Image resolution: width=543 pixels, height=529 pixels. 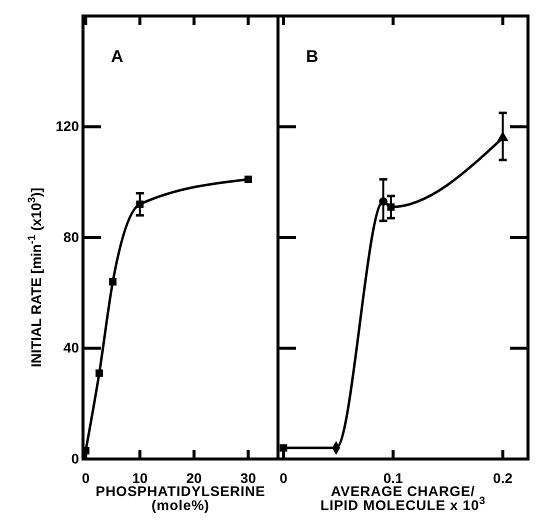 I want to click on y-tick-label: 80, so click(x=71, y=236).